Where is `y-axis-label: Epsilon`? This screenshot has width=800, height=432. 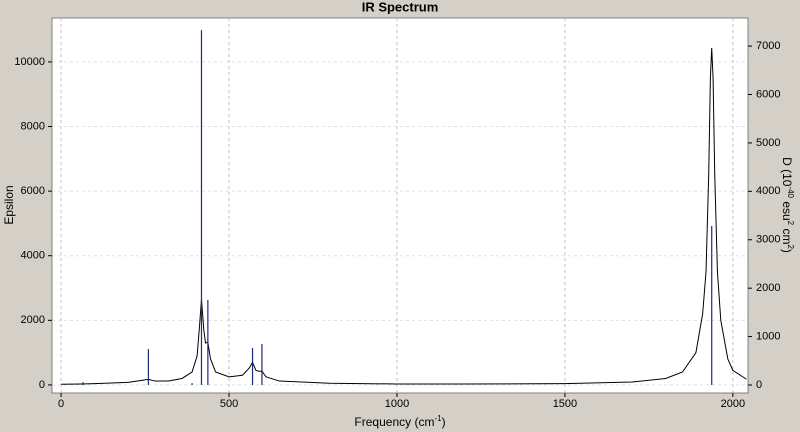 y-axis-label: Epsilon is located at coordinates (9, 204).